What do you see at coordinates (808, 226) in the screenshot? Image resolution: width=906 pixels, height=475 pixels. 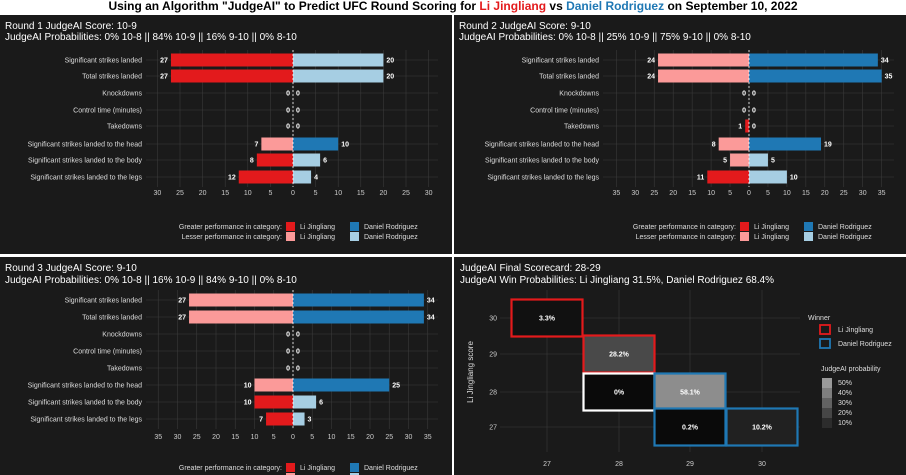 I see `legend-swatch-daniel-greater` at bounding box center [808, 226].